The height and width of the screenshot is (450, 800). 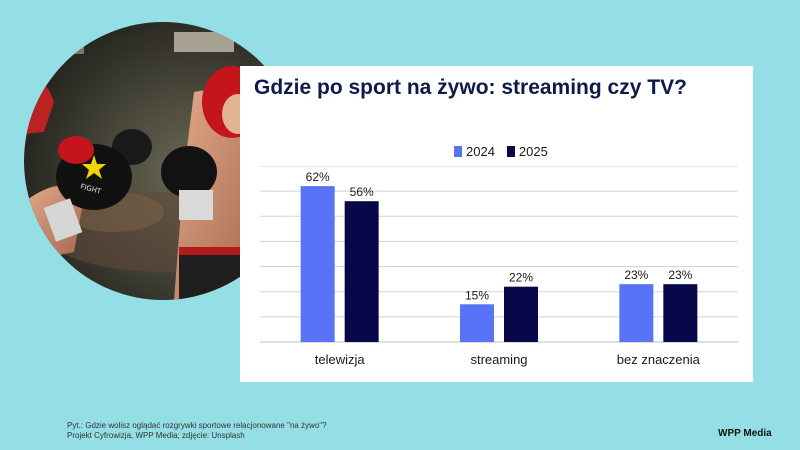 I want to click on data-label-2024-1: 15%, so click(x=477, y=295).